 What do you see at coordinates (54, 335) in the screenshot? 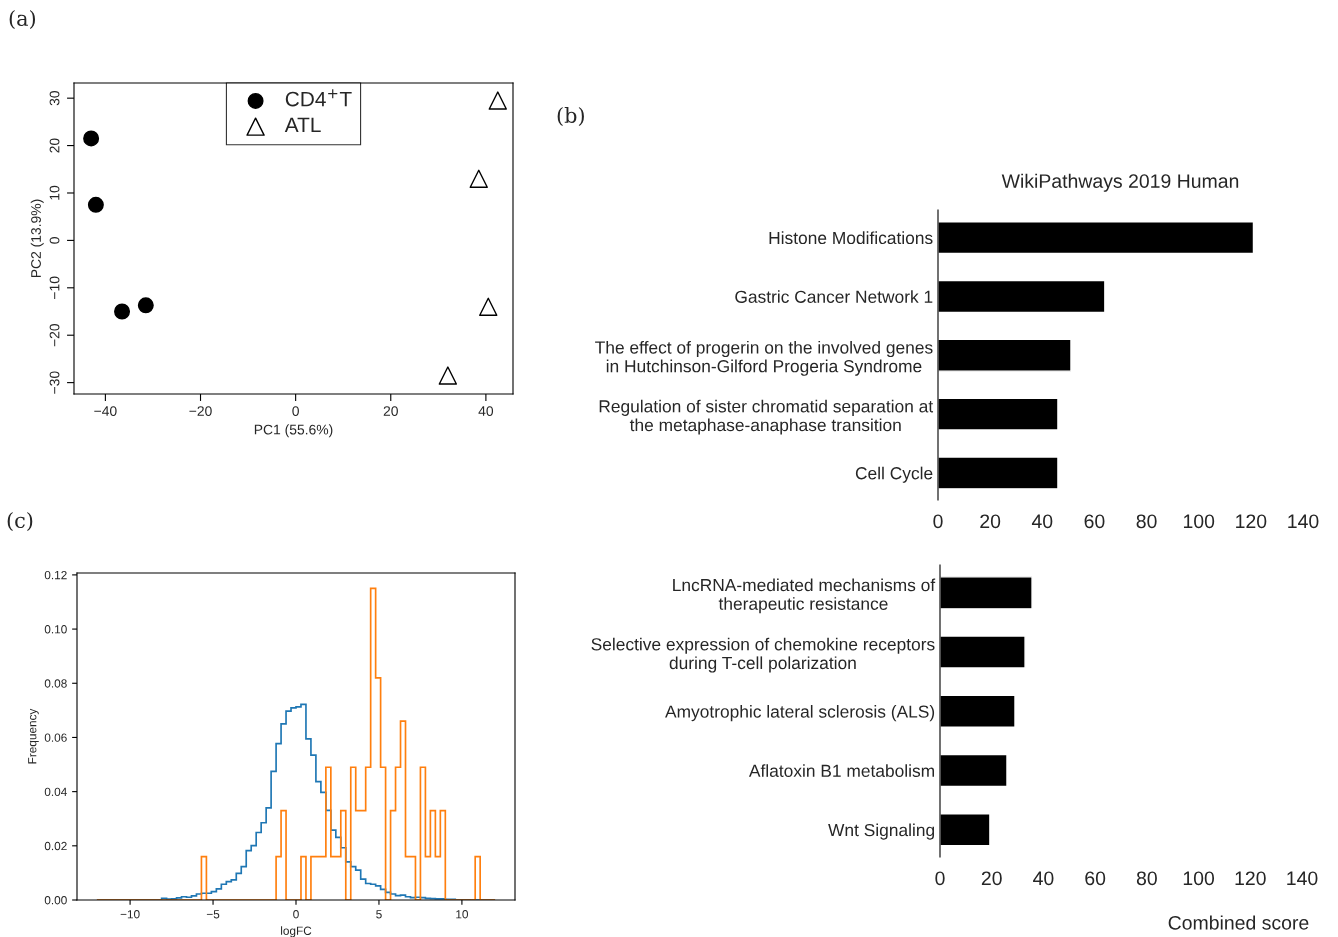
I see `y-tick-label: −20` at bounding box center [54, 335].